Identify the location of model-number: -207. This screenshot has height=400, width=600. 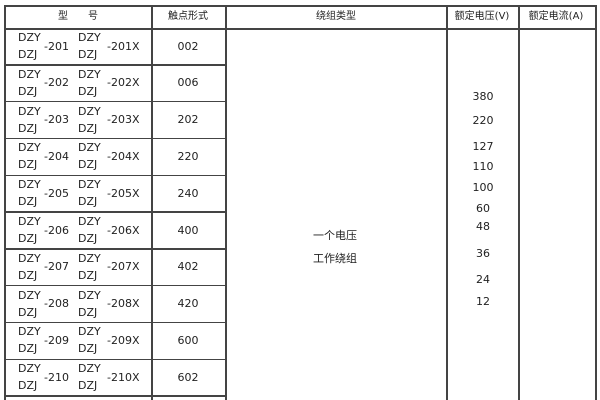
(56, 267).